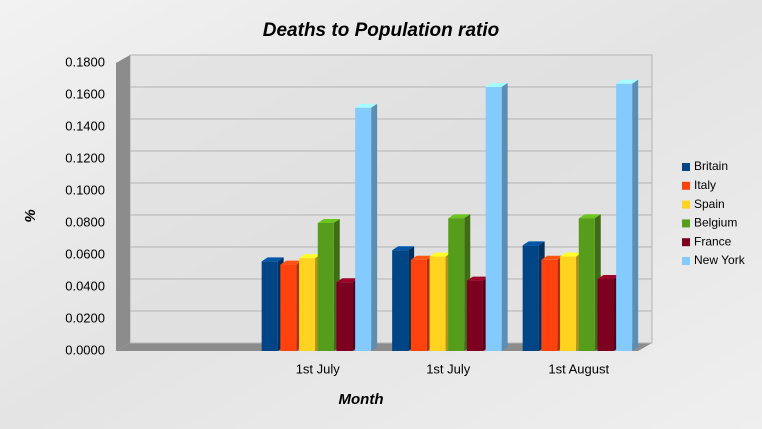  I want to click on x-axis-label: Month, so click(361, 399).